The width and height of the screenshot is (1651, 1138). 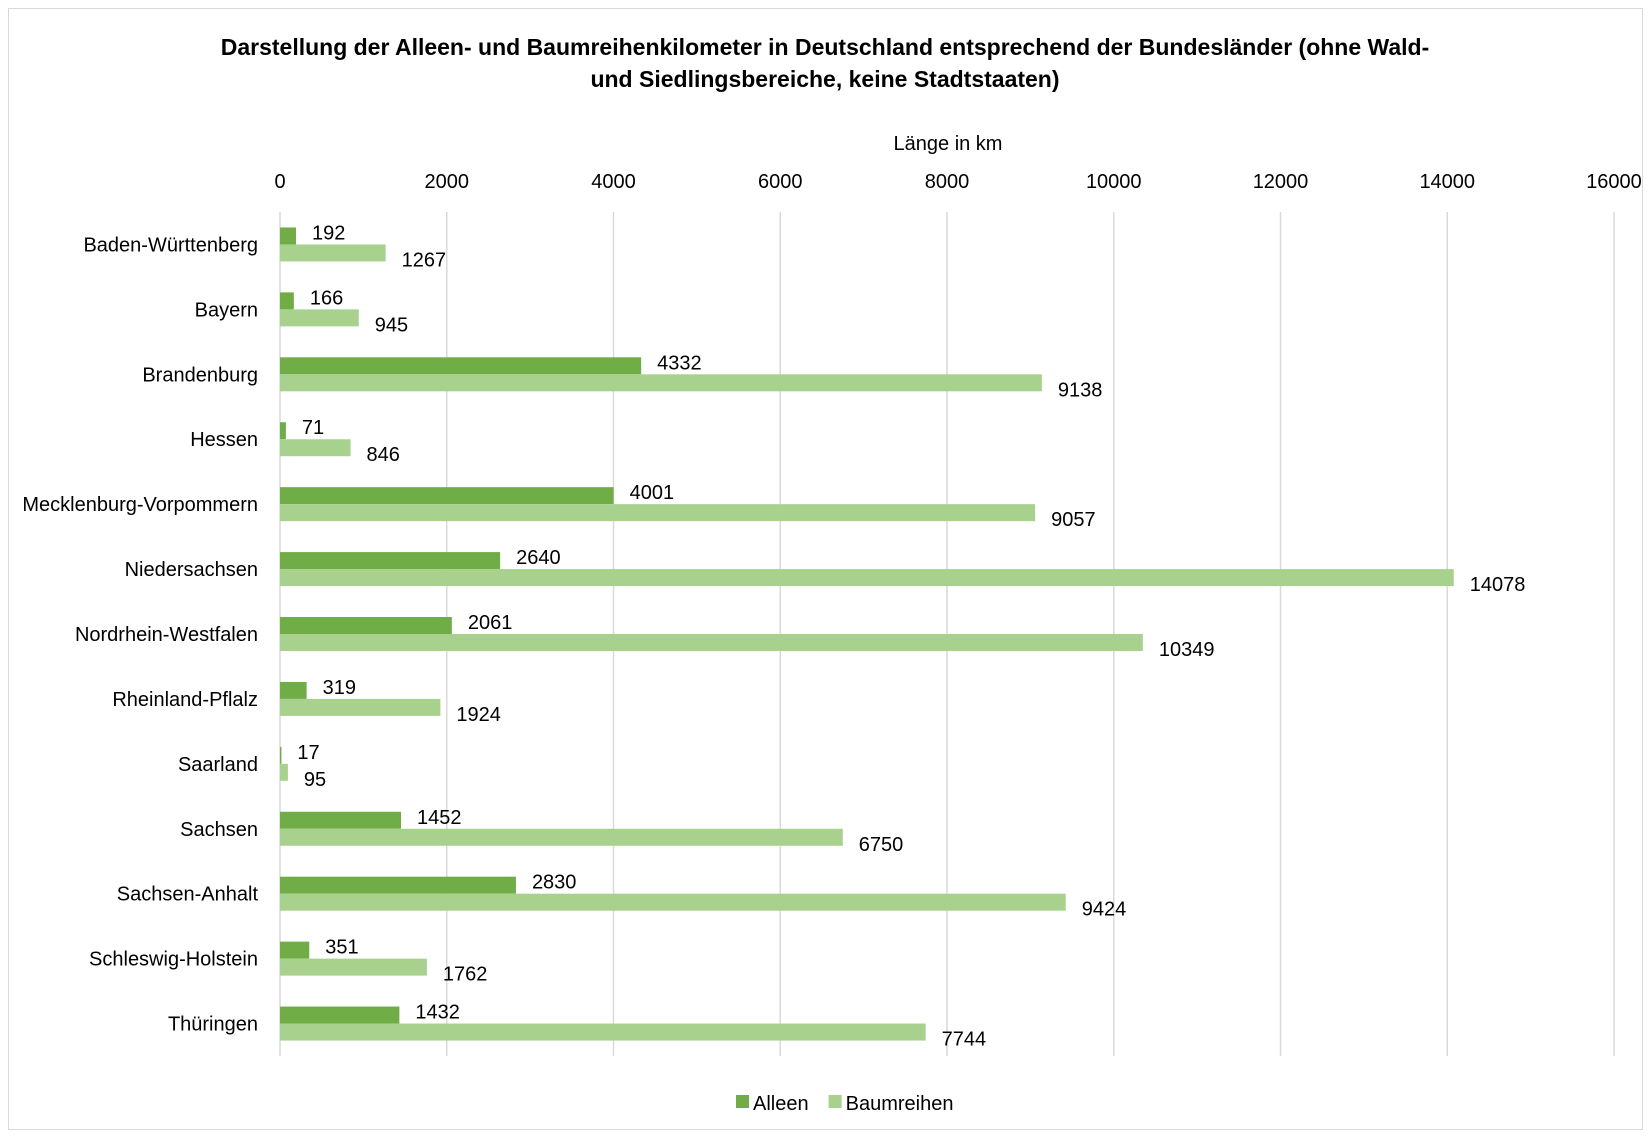 I want to click on data-label-alleen-10: 2830, so click(x=554, y=883).